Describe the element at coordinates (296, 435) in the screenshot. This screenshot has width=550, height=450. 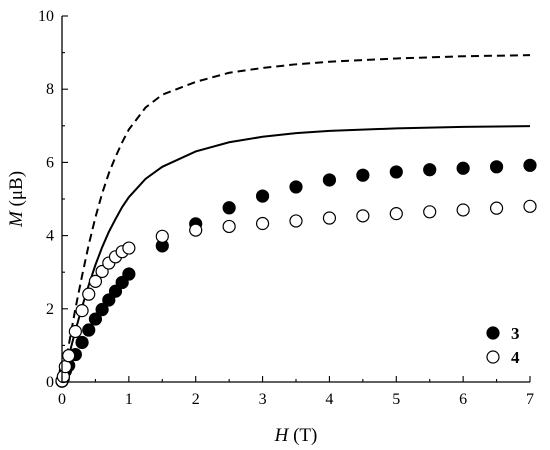
I see `x-axis-title: H (T)` at that location.